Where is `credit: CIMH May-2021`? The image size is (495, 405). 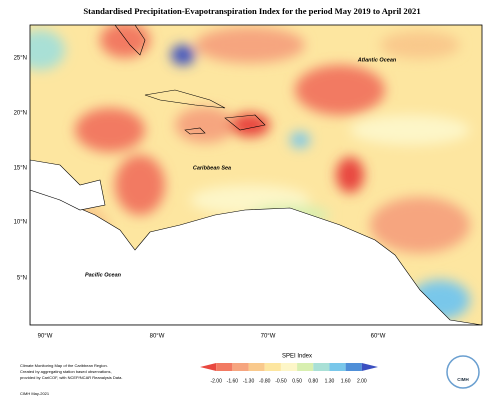 credit: CIMH May-2021 is located at coordinates (35, 393).